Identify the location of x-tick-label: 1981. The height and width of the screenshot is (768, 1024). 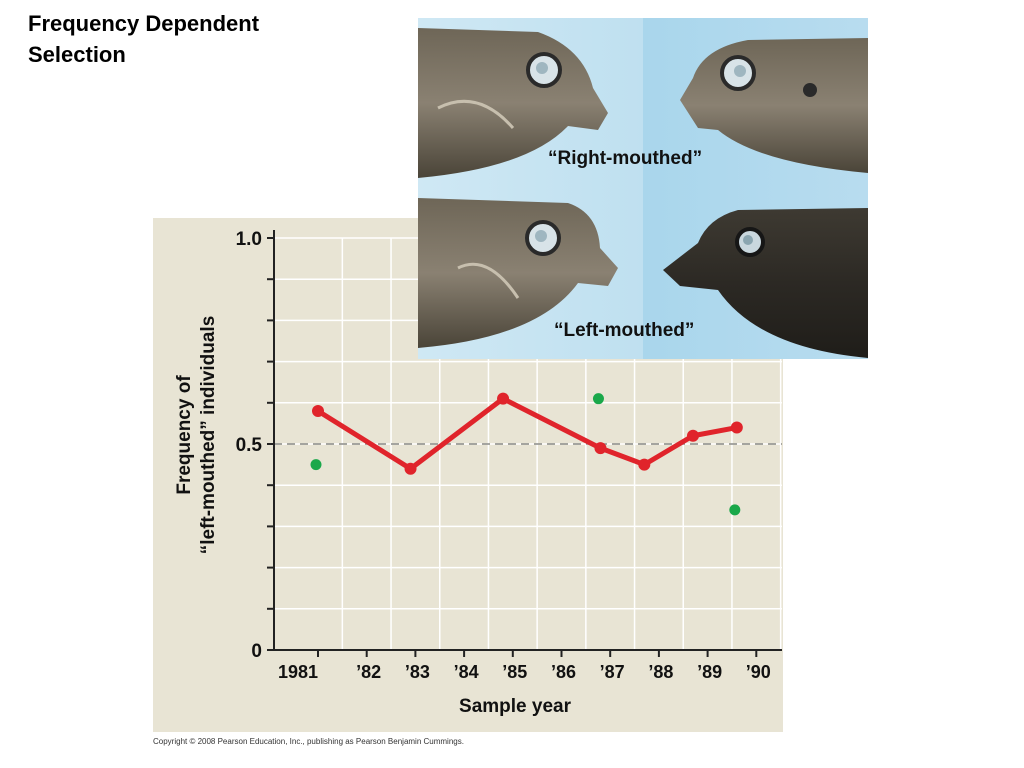
(298, 672).